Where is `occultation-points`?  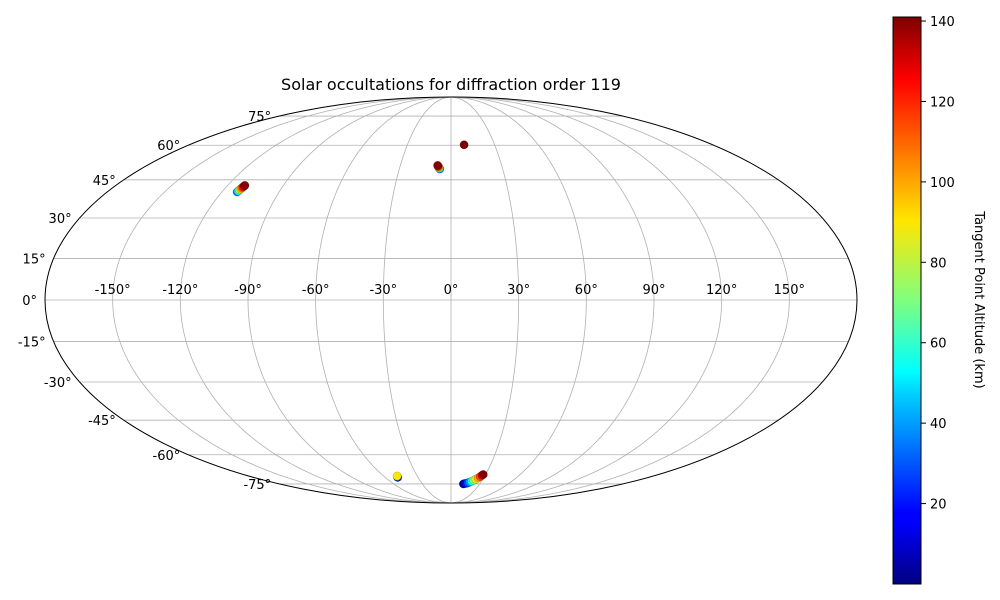
occultation-points is located at coordinates (360, 314).